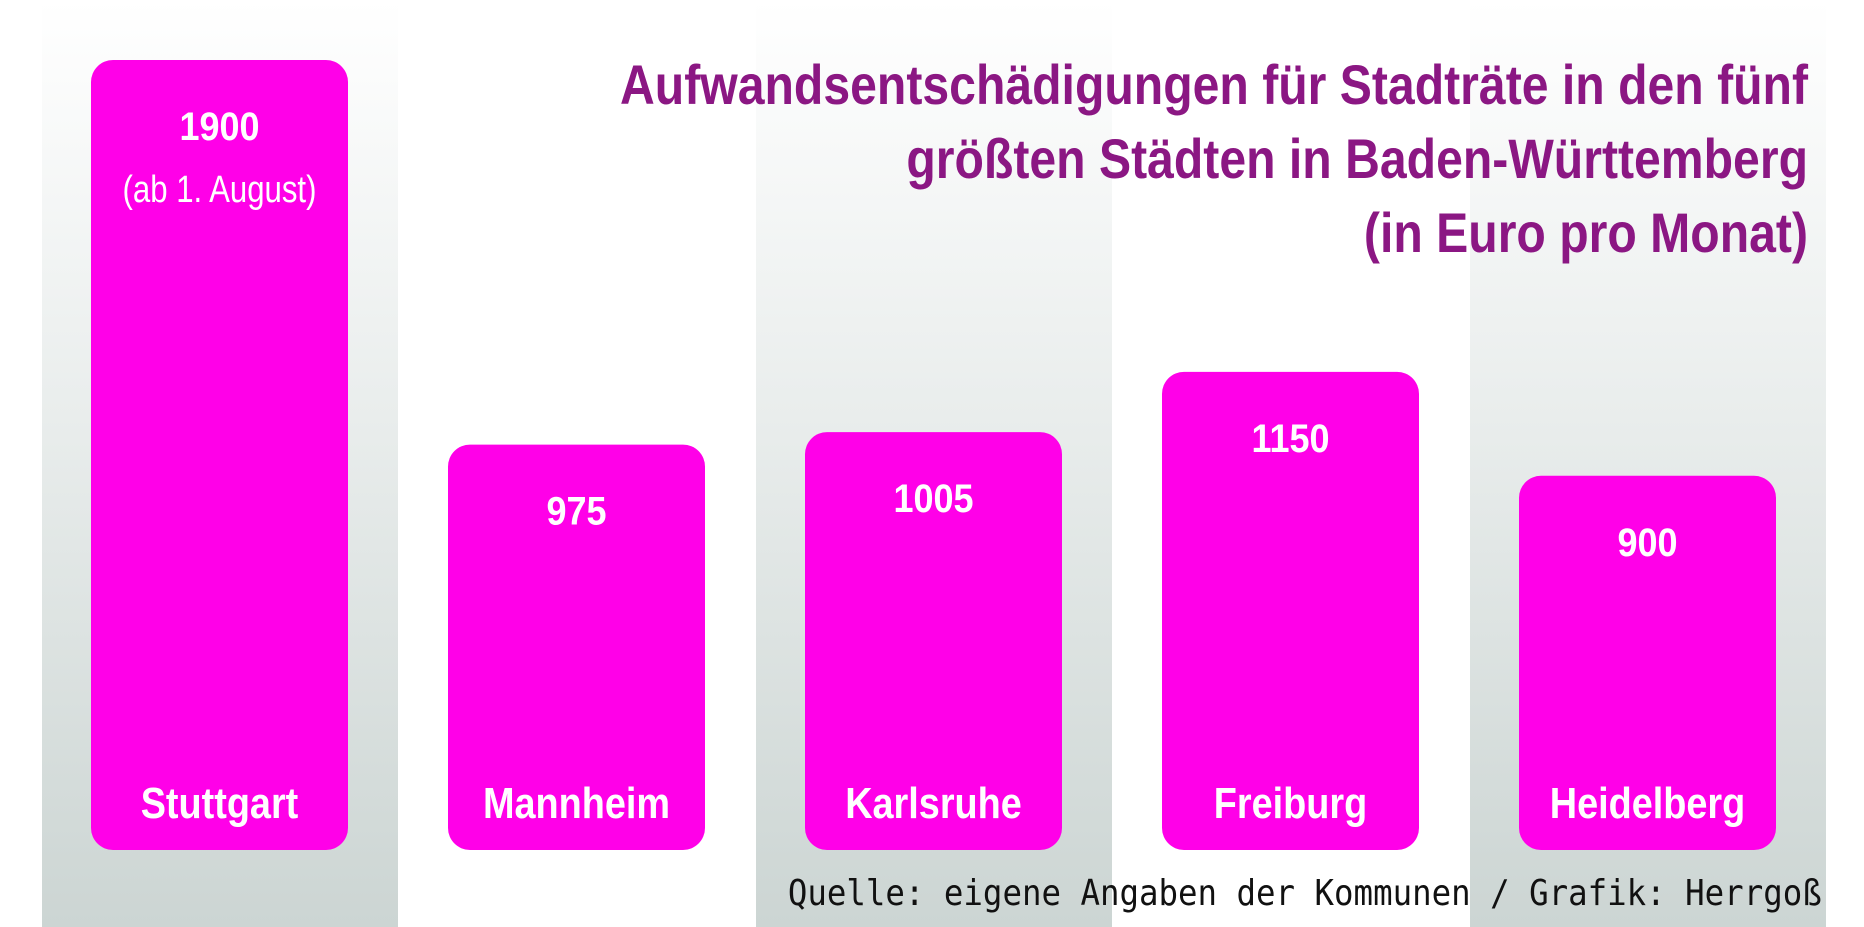  What do you see at coordinates (1647, 662) in the screenshot?
I see `bar-heidelberg` at bounding box center [1647, 662].